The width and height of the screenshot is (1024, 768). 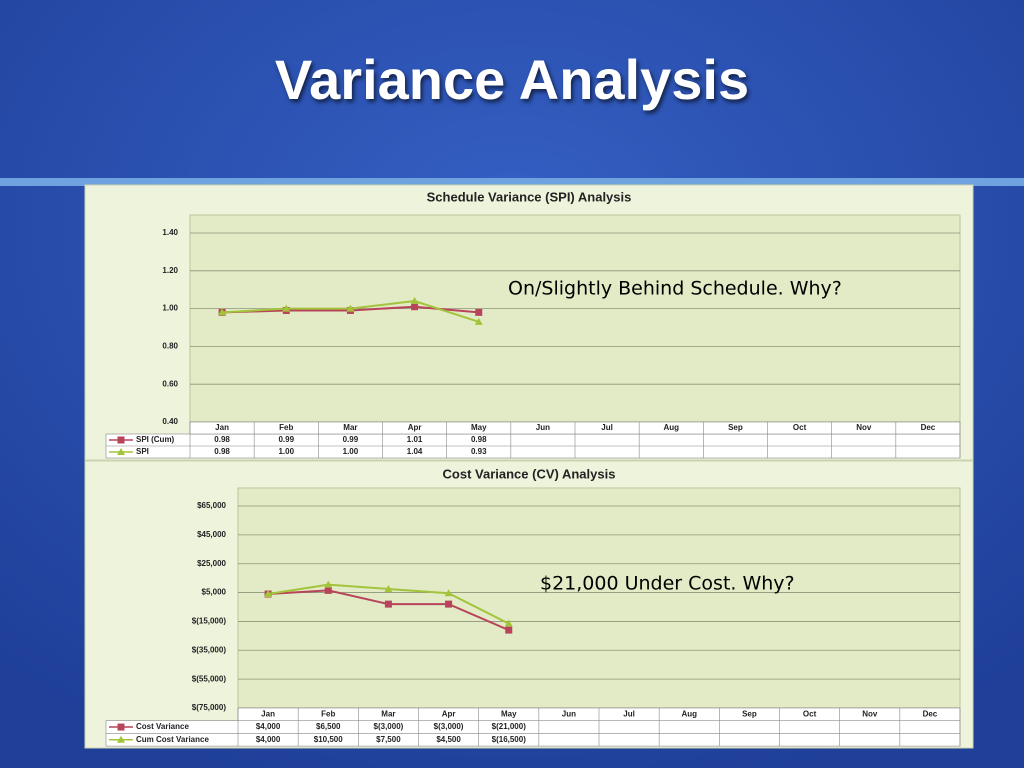 What do you see at coordinates (415, 451) in the screenshot?
I see `value-label: 1.04` at bounding box center [415, 451].